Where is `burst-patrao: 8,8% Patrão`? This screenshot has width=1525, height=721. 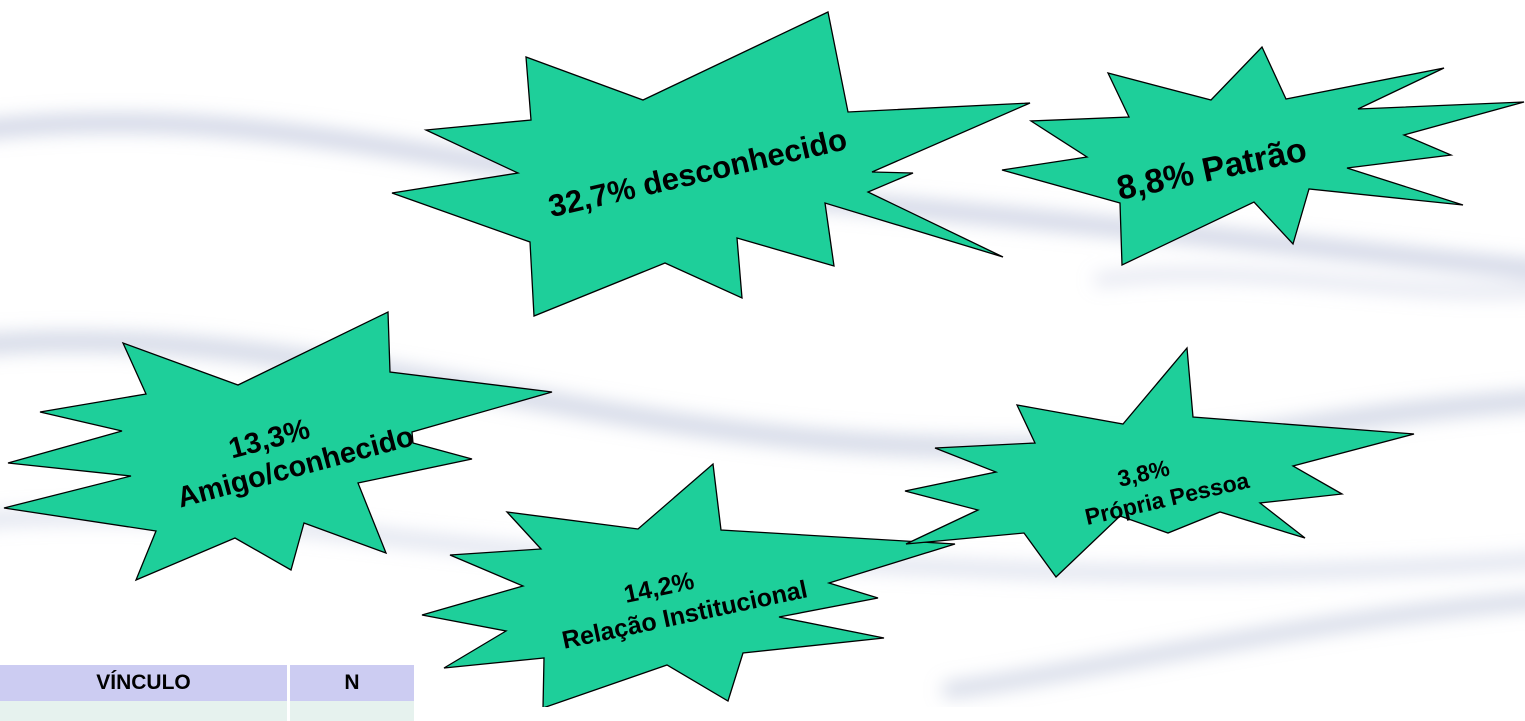 burst-patrao: 8,8% Patrão is located at coordinates (1263, 156).